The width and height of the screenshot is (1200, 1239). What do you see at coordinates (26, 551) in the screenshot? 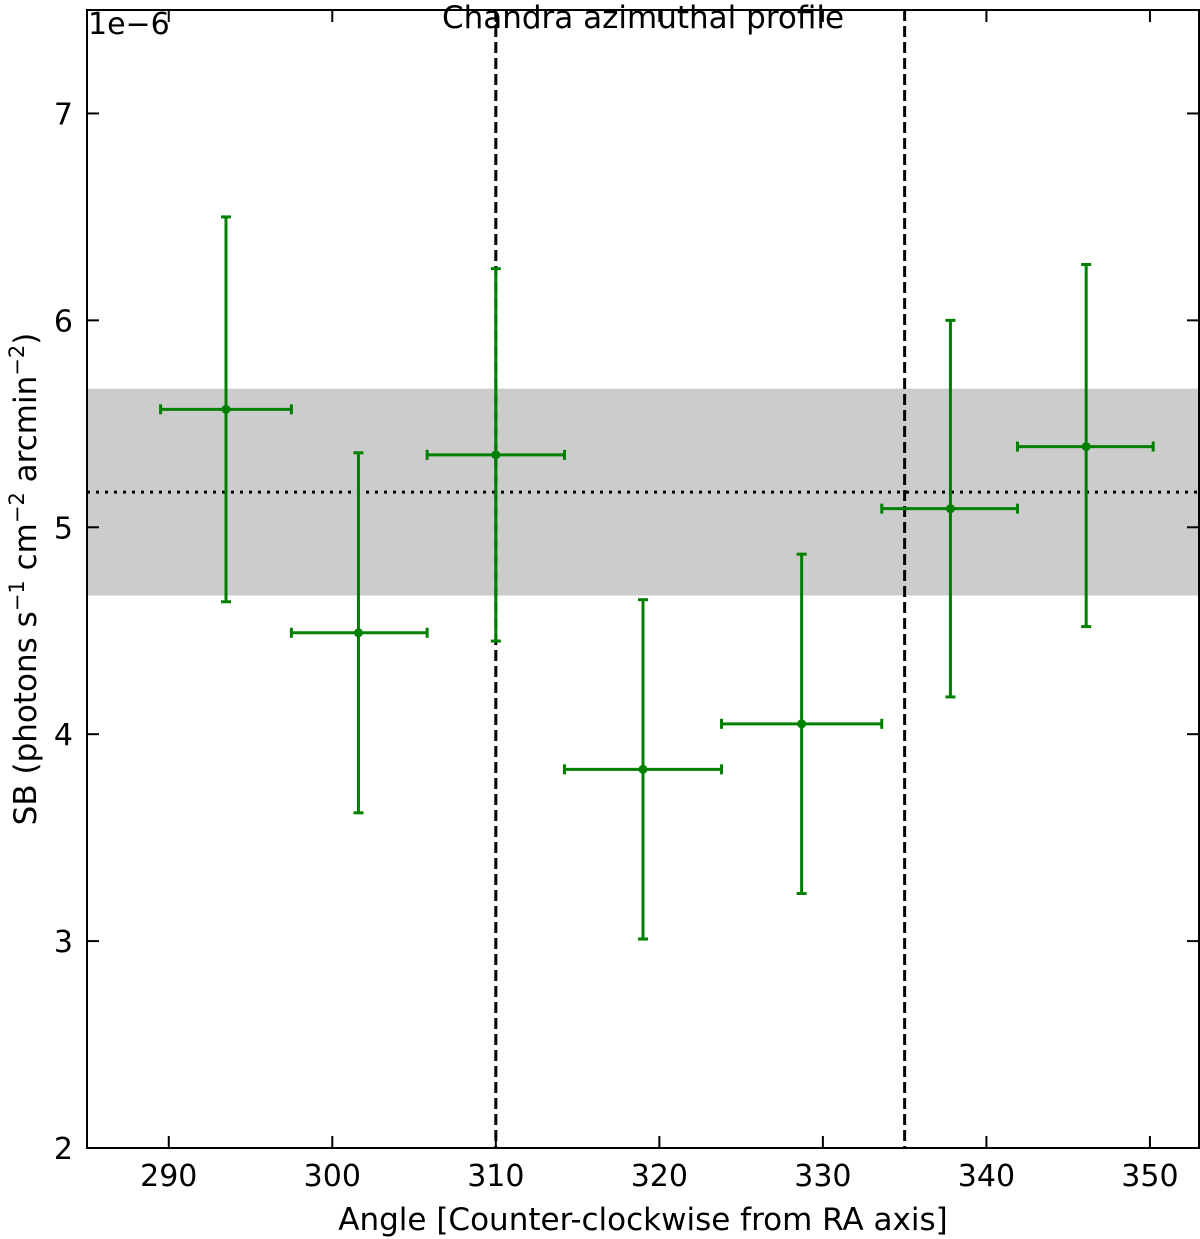
I see `y-axis-label-part: cm` at bounding box center [26, 551].